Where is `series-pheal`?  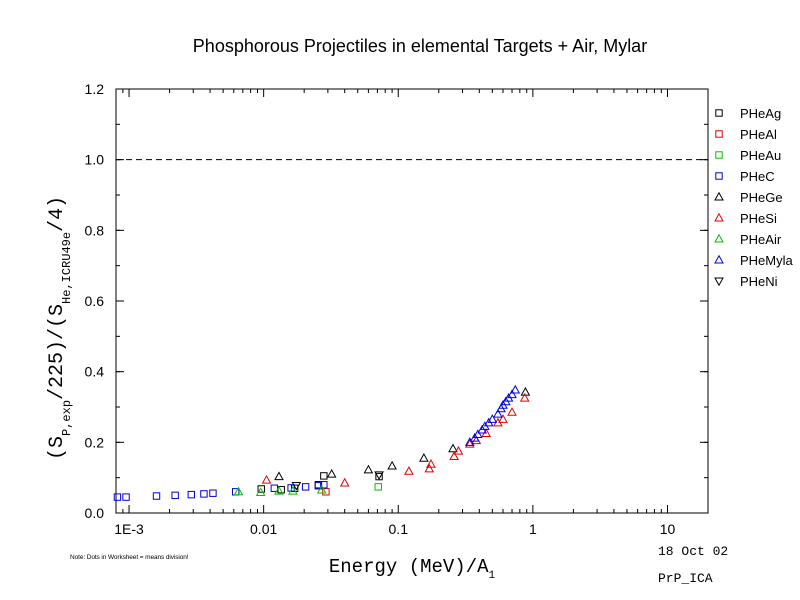 series-pheal is located at coordinates (326, 492).